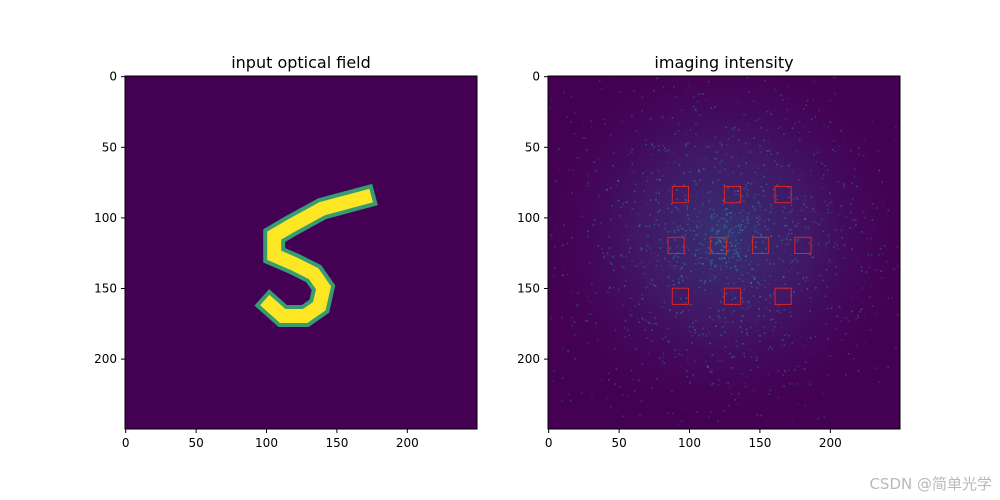 The height and width of the screenshot is (500, 1000). I want to click on digit-five, so click(316, 255).